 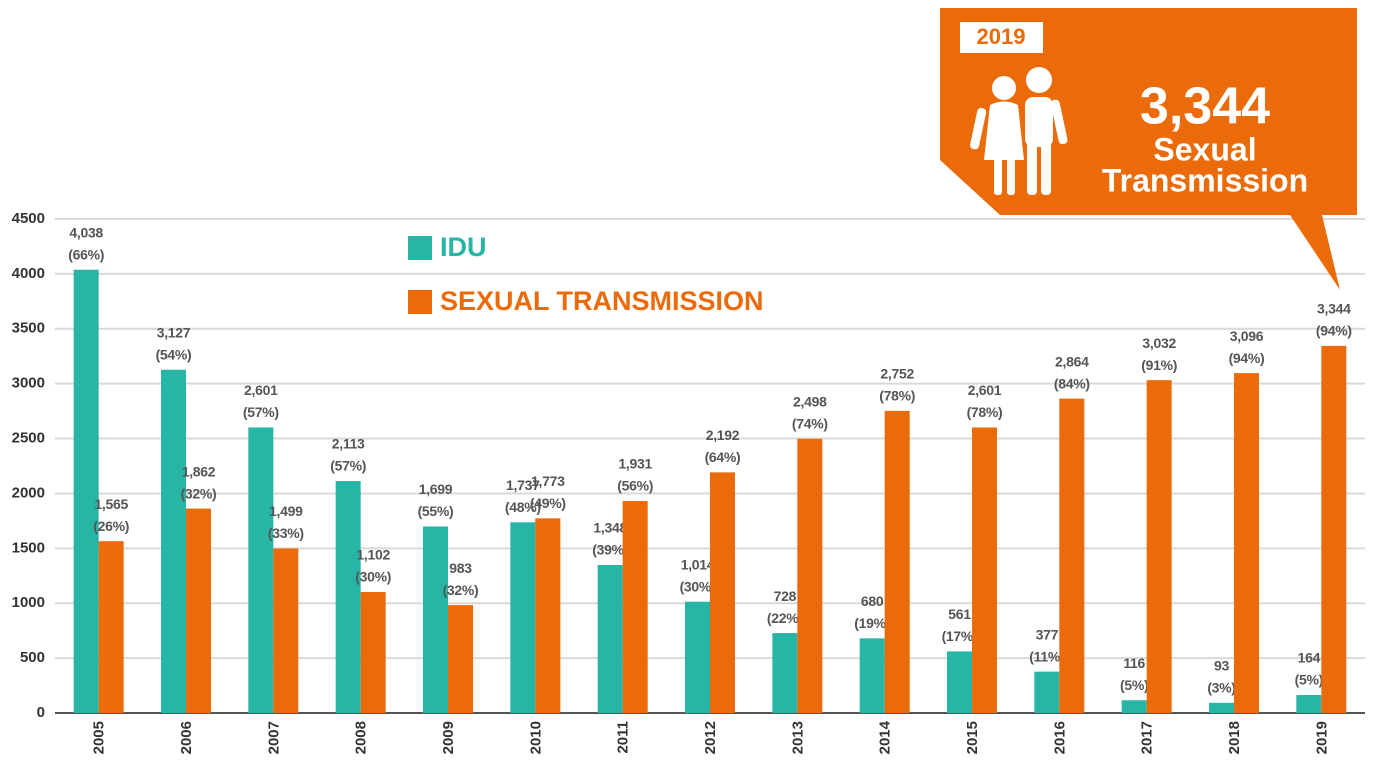 I want to click on share-label: (54%), so click(x=174, y=354).